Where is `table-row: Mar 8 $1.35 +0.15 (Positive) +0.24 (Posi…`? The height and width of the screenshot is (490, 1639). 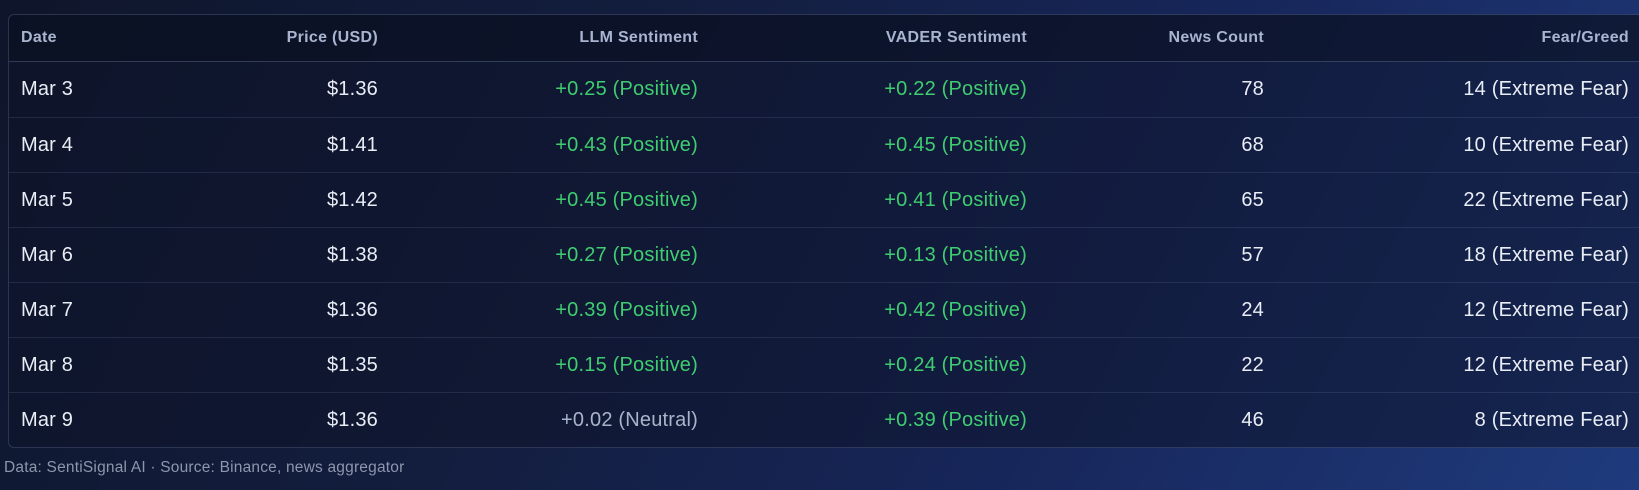 table-row: Mar 8 $1.35 +0.15 (Positive) +0.24 (Posi… is located at coordinates (824, 364).